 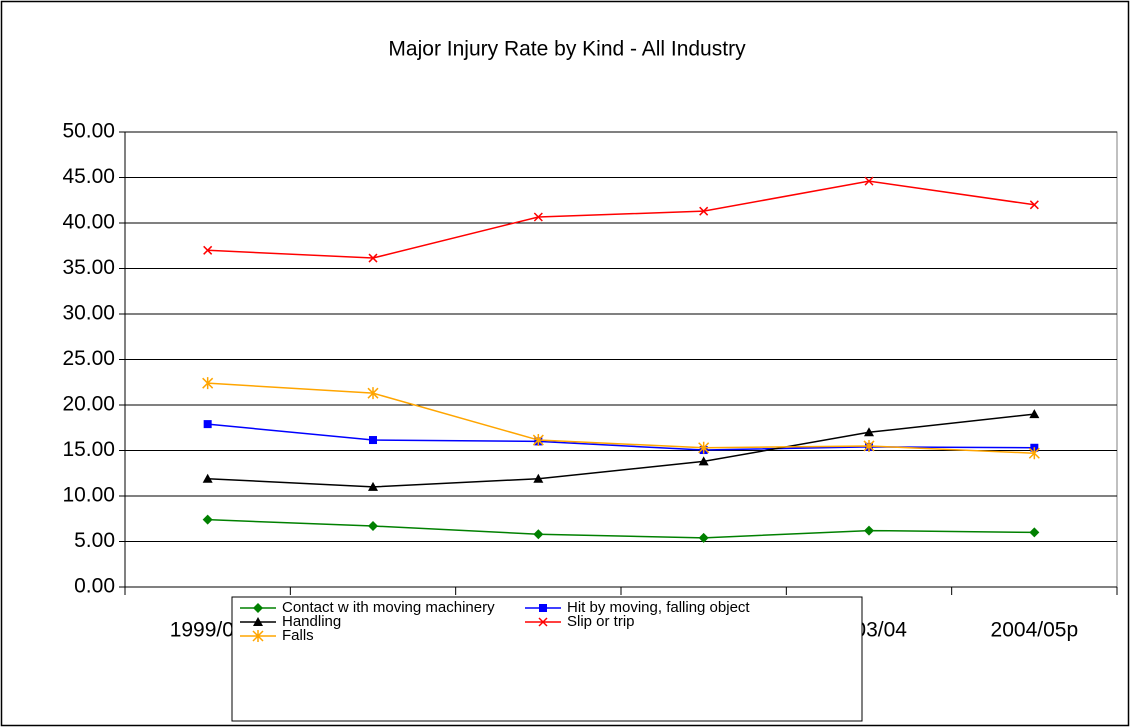 What do you see at coordinates (388, 607) in the screenshot?
I see `legend-label: Contact w ith moving machinery` at bounding box center [388, 607].